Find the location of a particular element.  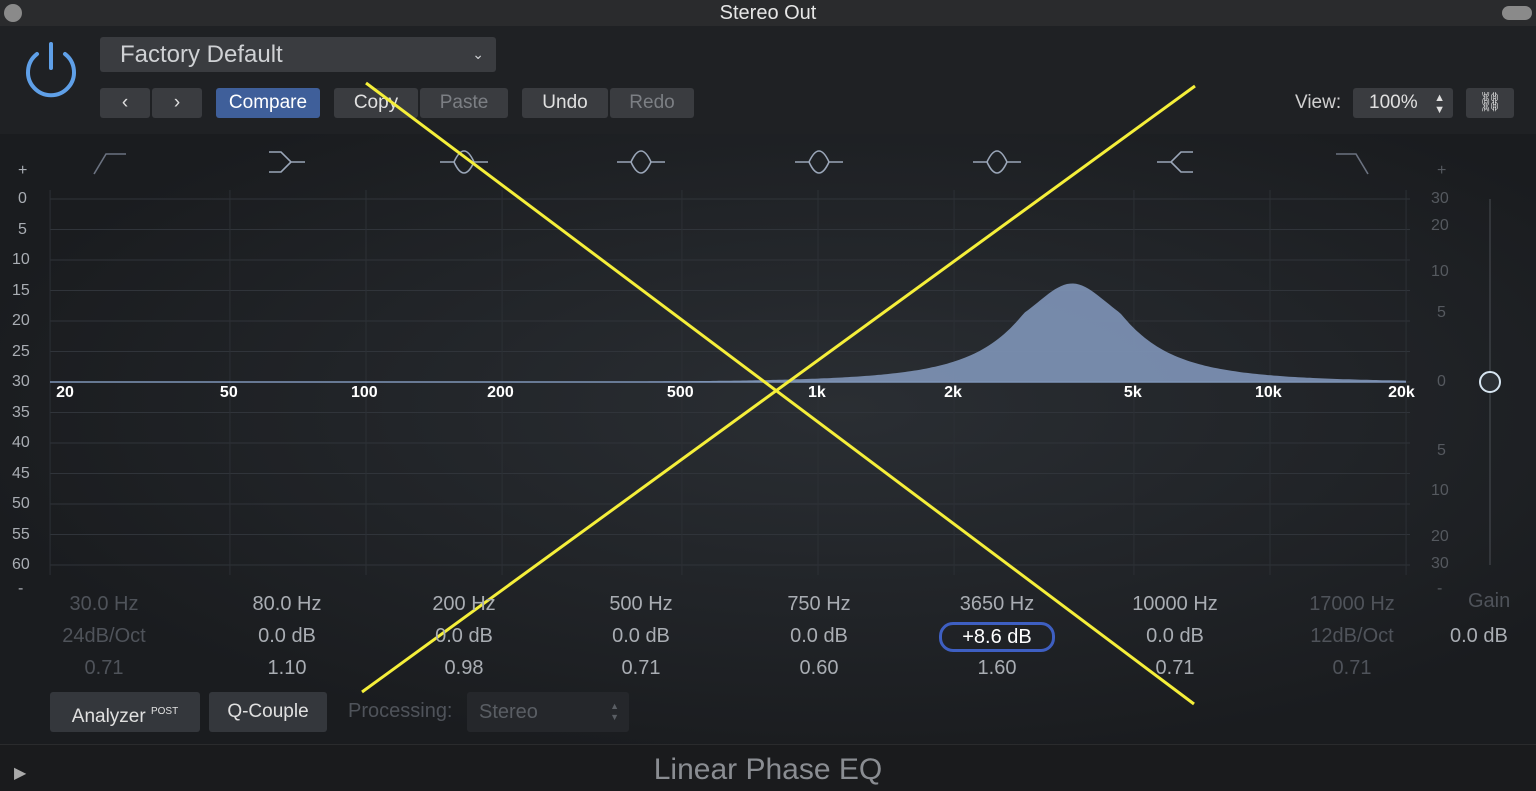

band-2-q: 1.10 is located at coordinates (287, 668).